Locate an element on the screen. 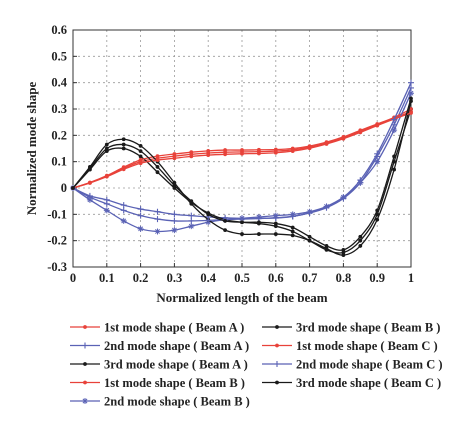  x-tick-label: 0.8 is located at coordinates (344, 278).